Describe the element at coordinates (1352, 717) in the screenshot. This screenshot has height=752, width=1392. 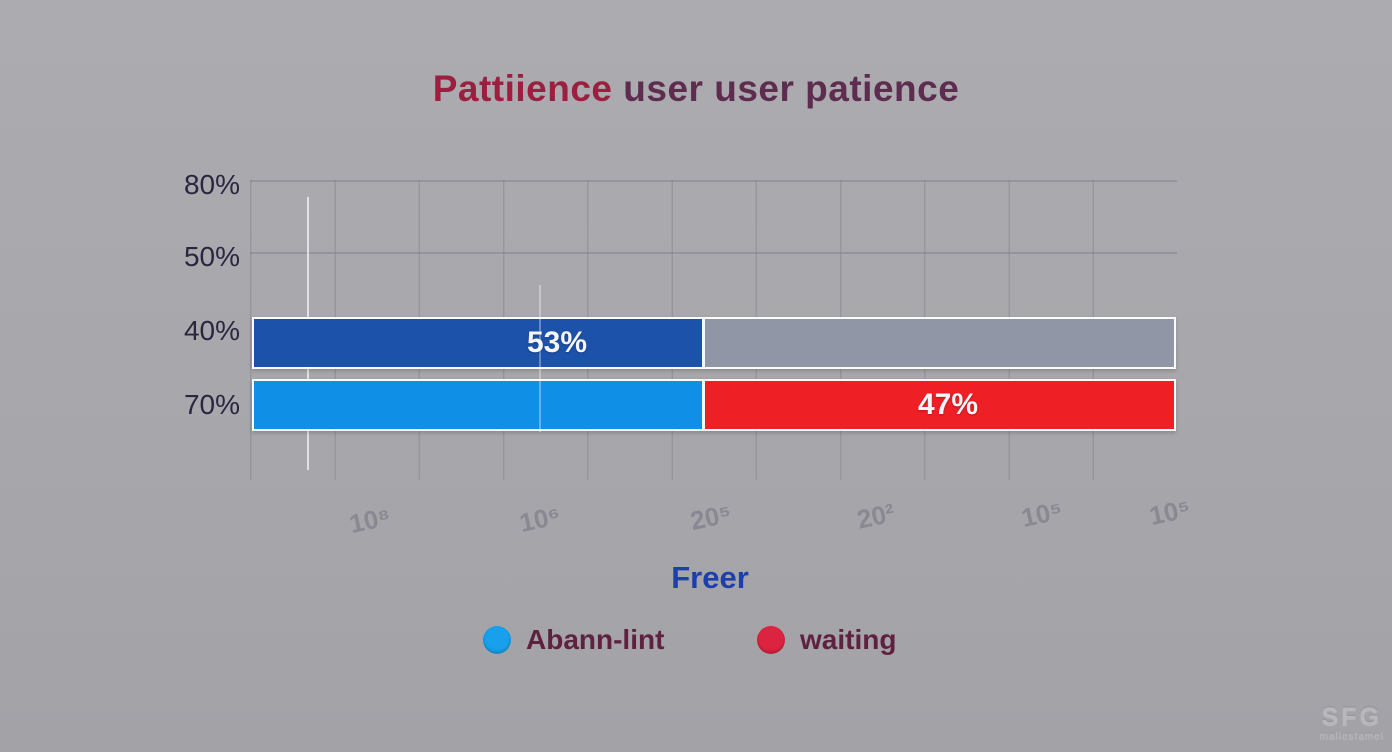
I see `watermark-logo-text: SFG` at that location.